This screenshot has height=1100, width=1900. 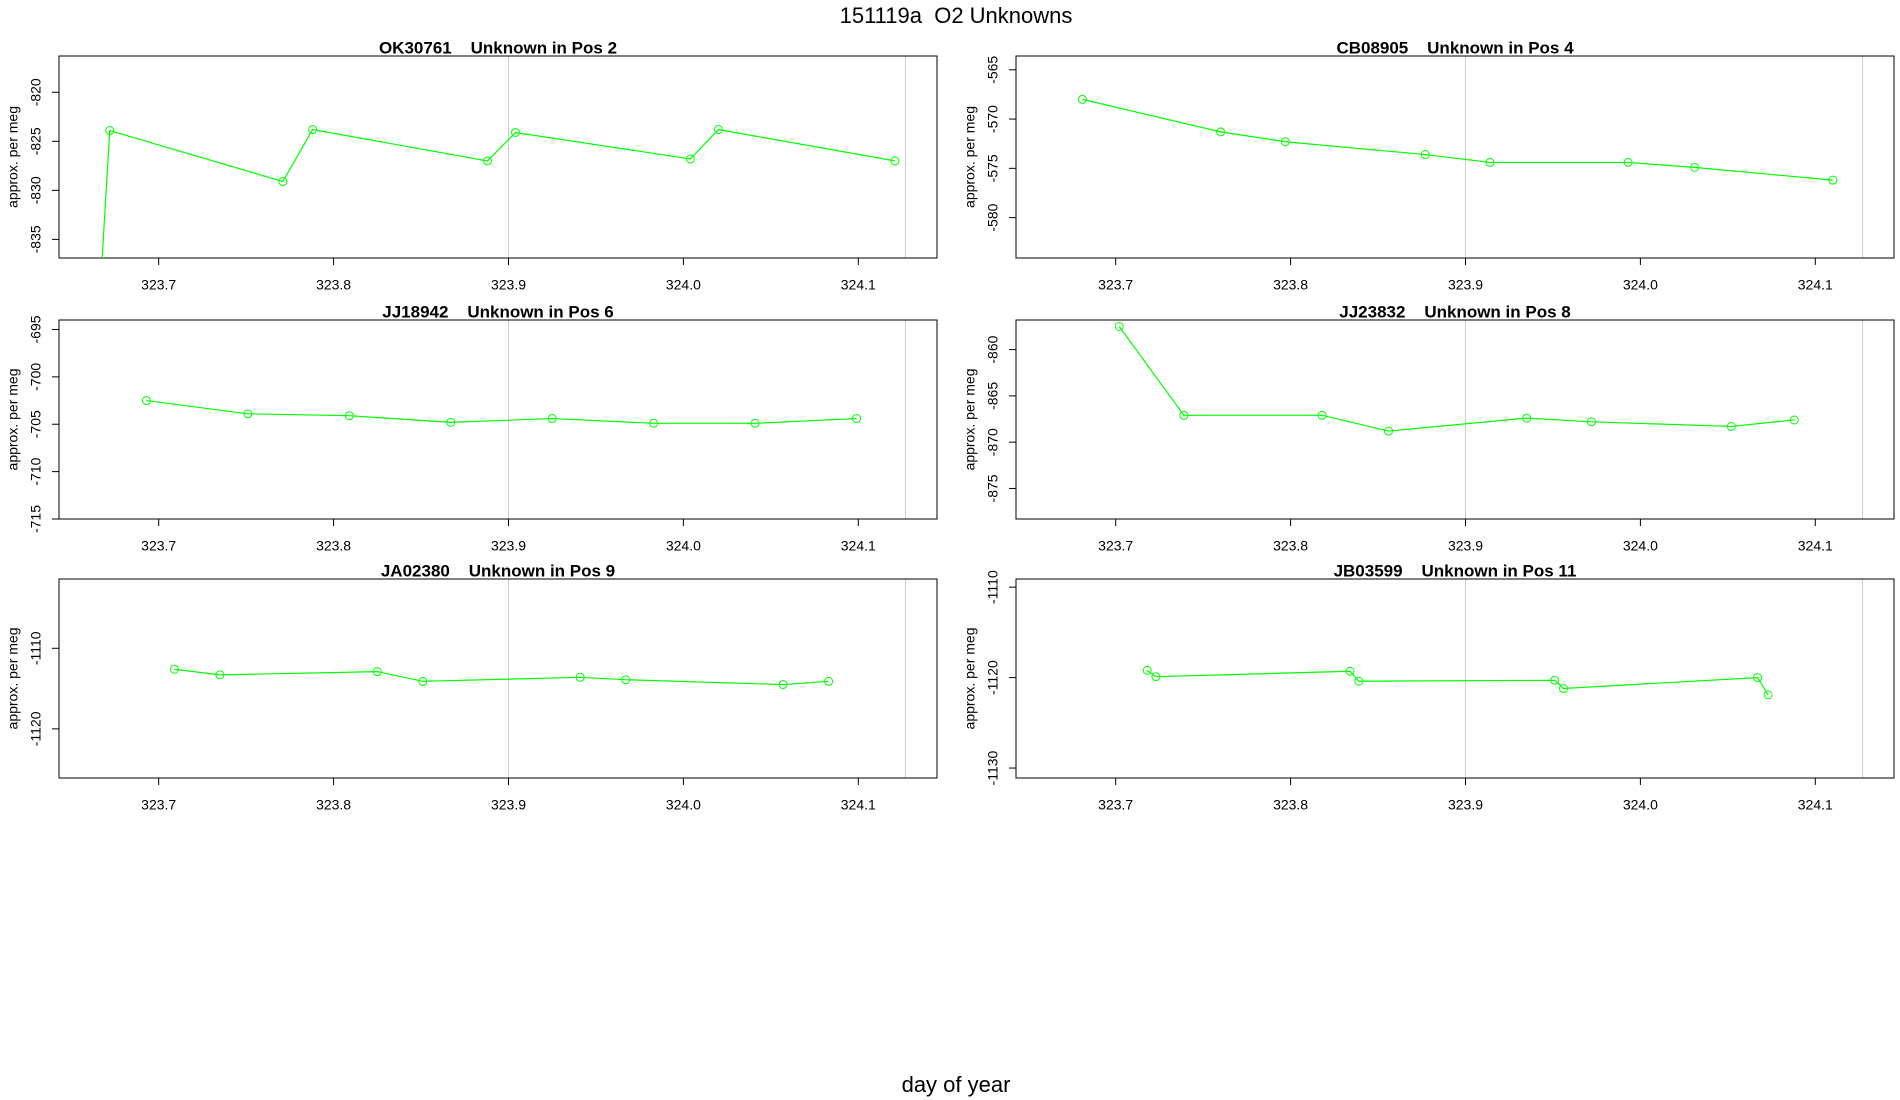 What do you see at coordinates (993, 442) in the screenshot?
I see `y-tick-label: -870` at bounding box center [993, 442].